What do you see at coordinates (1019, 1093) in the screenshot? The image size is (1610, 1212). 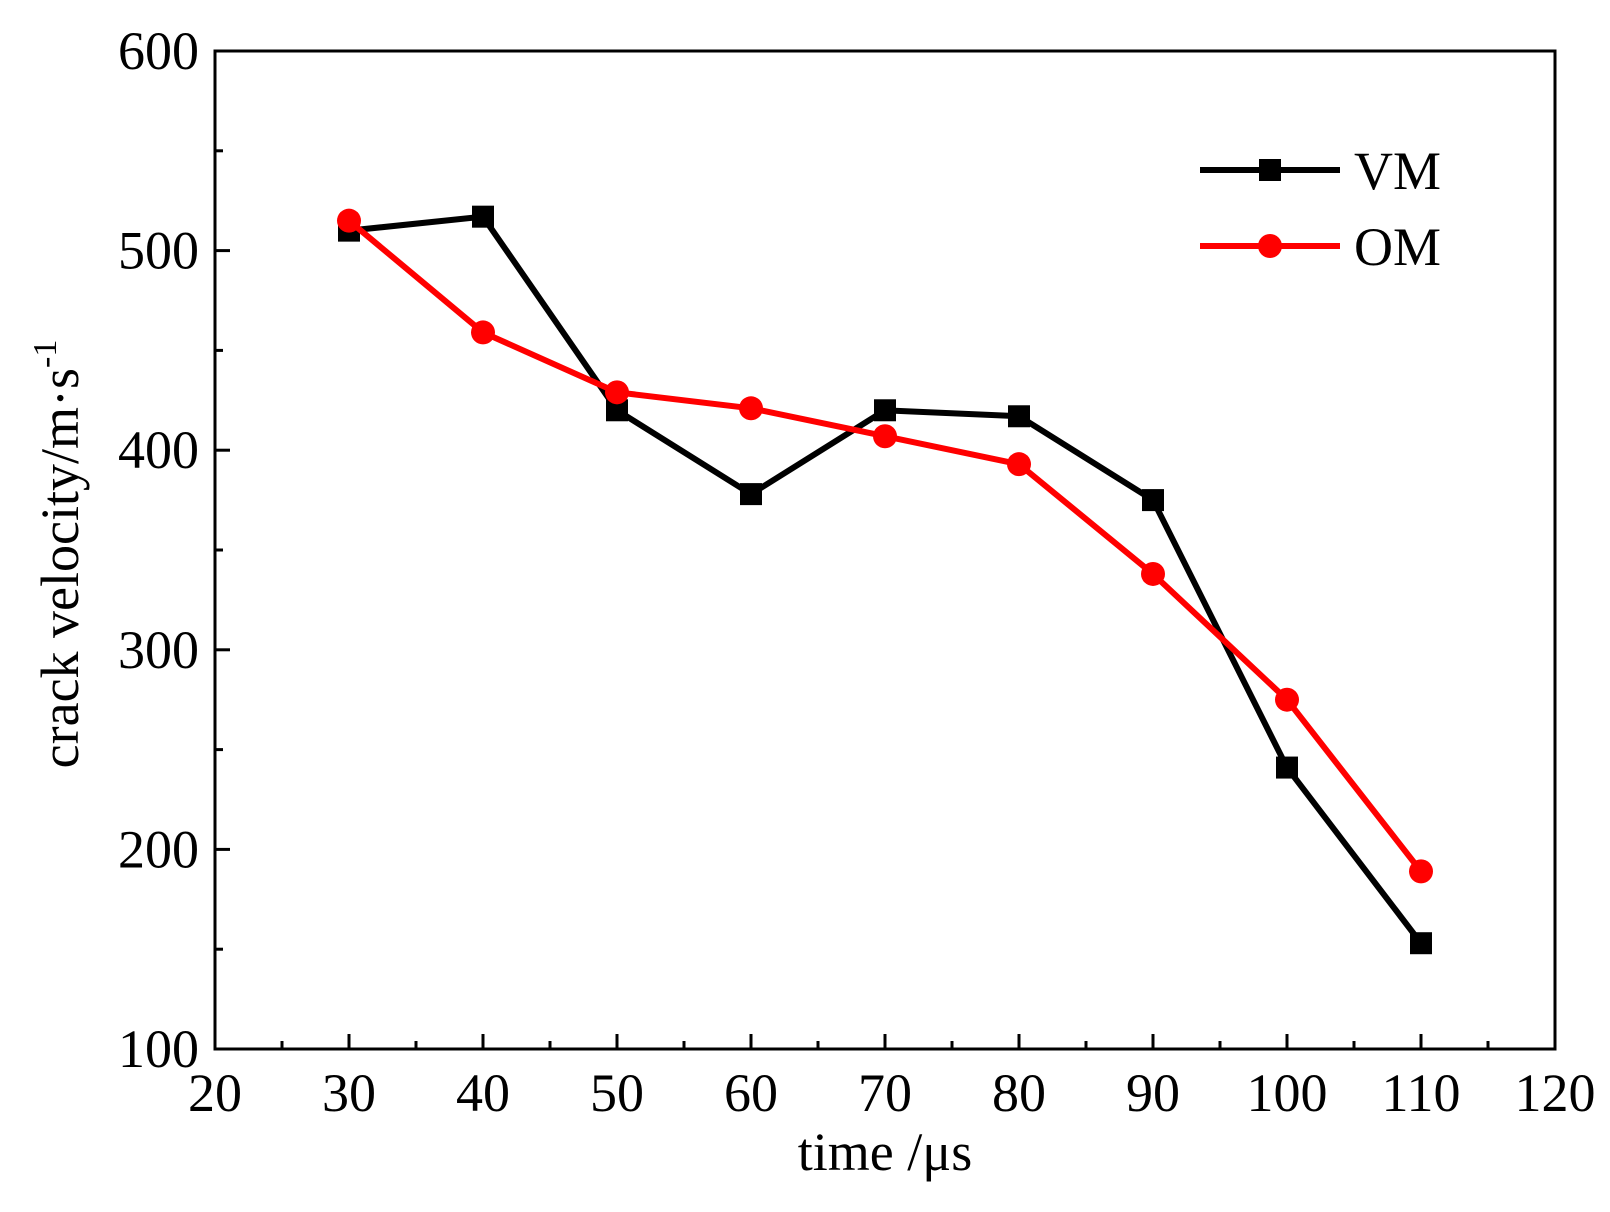 I see `x-tick-label-80: 80` at bounding box center [1019, 1093].